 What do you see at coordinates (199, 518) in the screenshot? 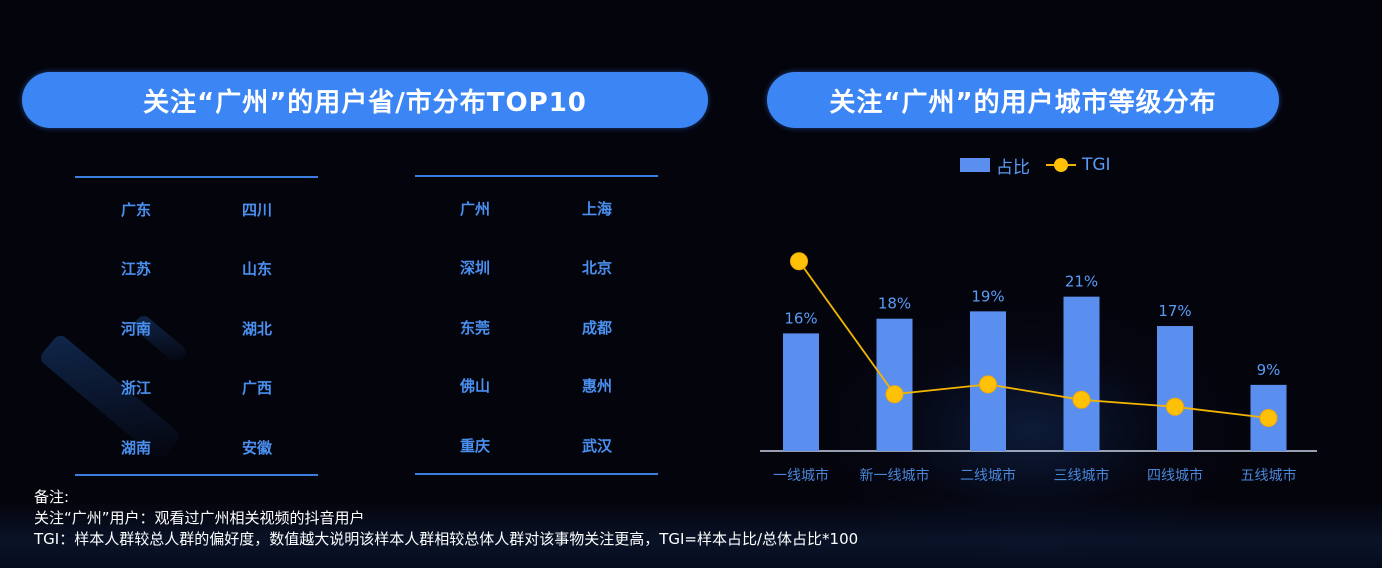
I see `notes-line-1: 关注“广州”用户：观看过广州相关视频的抖音用户` at bounding box center [199, 518].